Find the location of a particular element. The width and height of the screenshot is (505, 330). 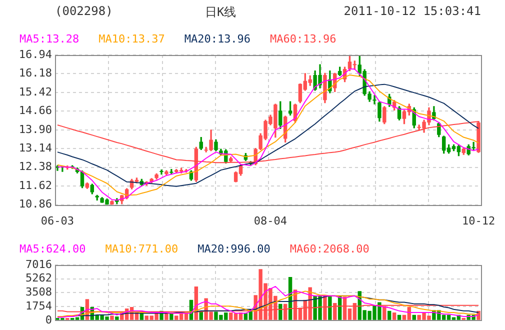

y-tick-label: 16.18 is located at coordinates (35, 73).